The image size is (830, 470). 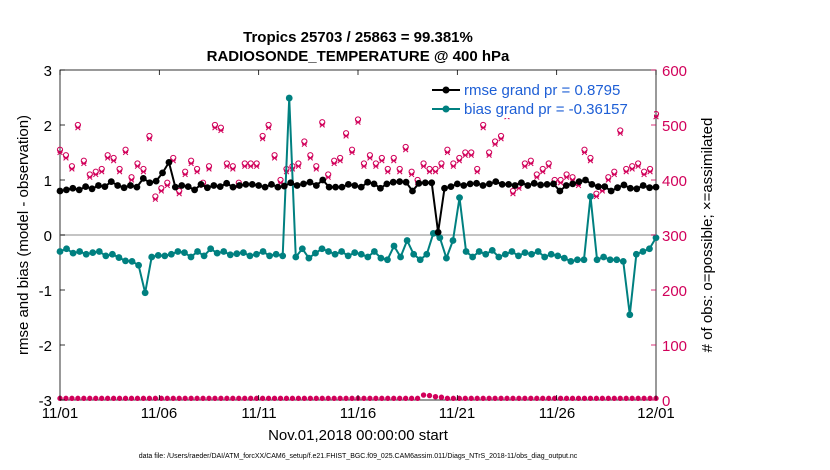 What do you see at coordinates (358, 413) in the screenshot?
I see `x-tick-label: 11/16` at bounding box center [358, 413].